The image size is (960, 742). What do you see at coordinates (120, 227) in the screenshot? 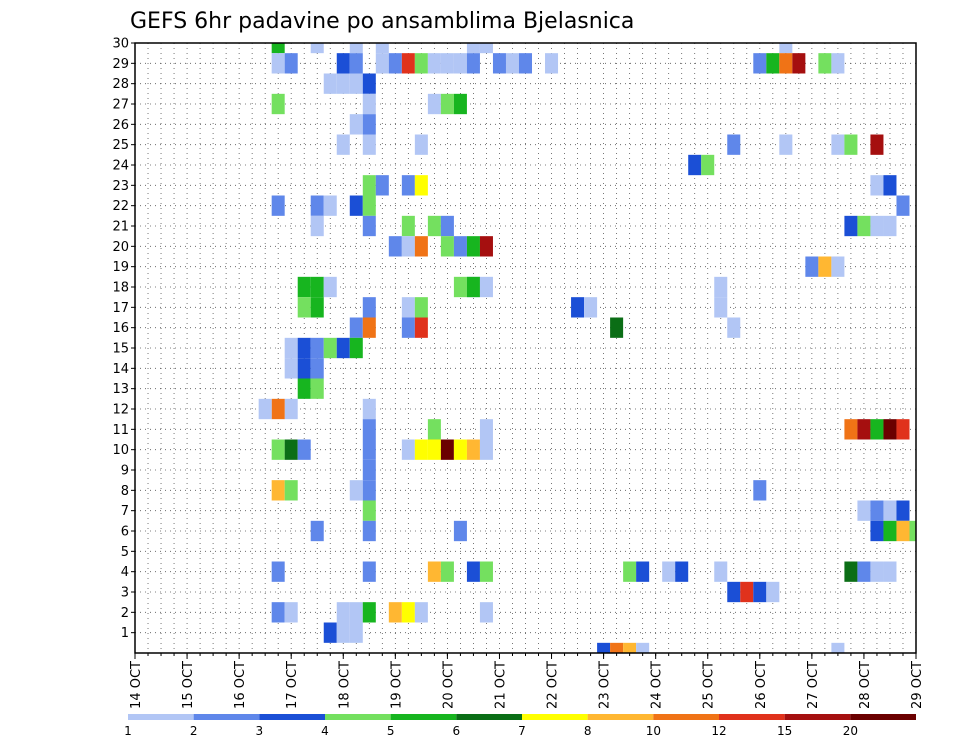
I see `y-tick-label: 21` at bounding box center [120, 227].